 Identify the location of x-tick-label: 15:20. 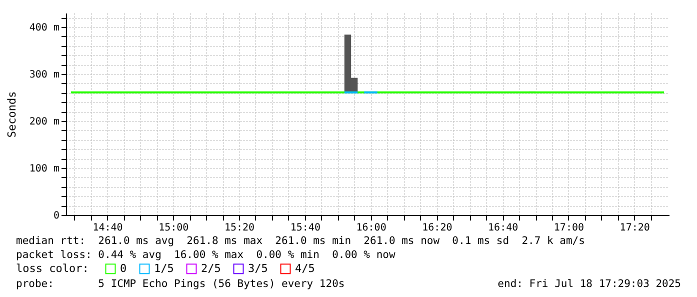
(239, 228).